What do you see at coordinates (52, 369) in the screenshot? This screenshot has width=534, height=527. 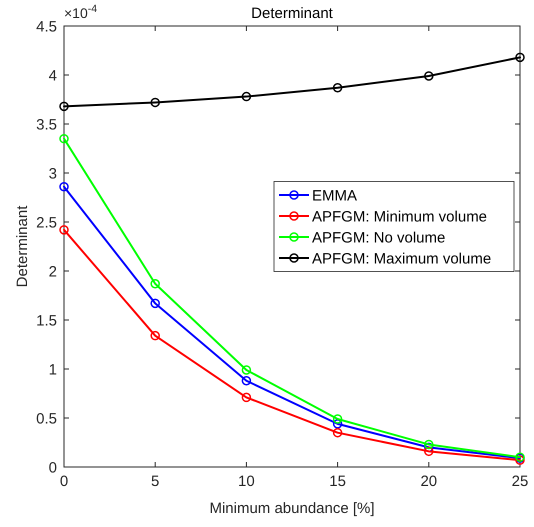 I see `y-tick-label: 1` at bounding box center [52, 369].